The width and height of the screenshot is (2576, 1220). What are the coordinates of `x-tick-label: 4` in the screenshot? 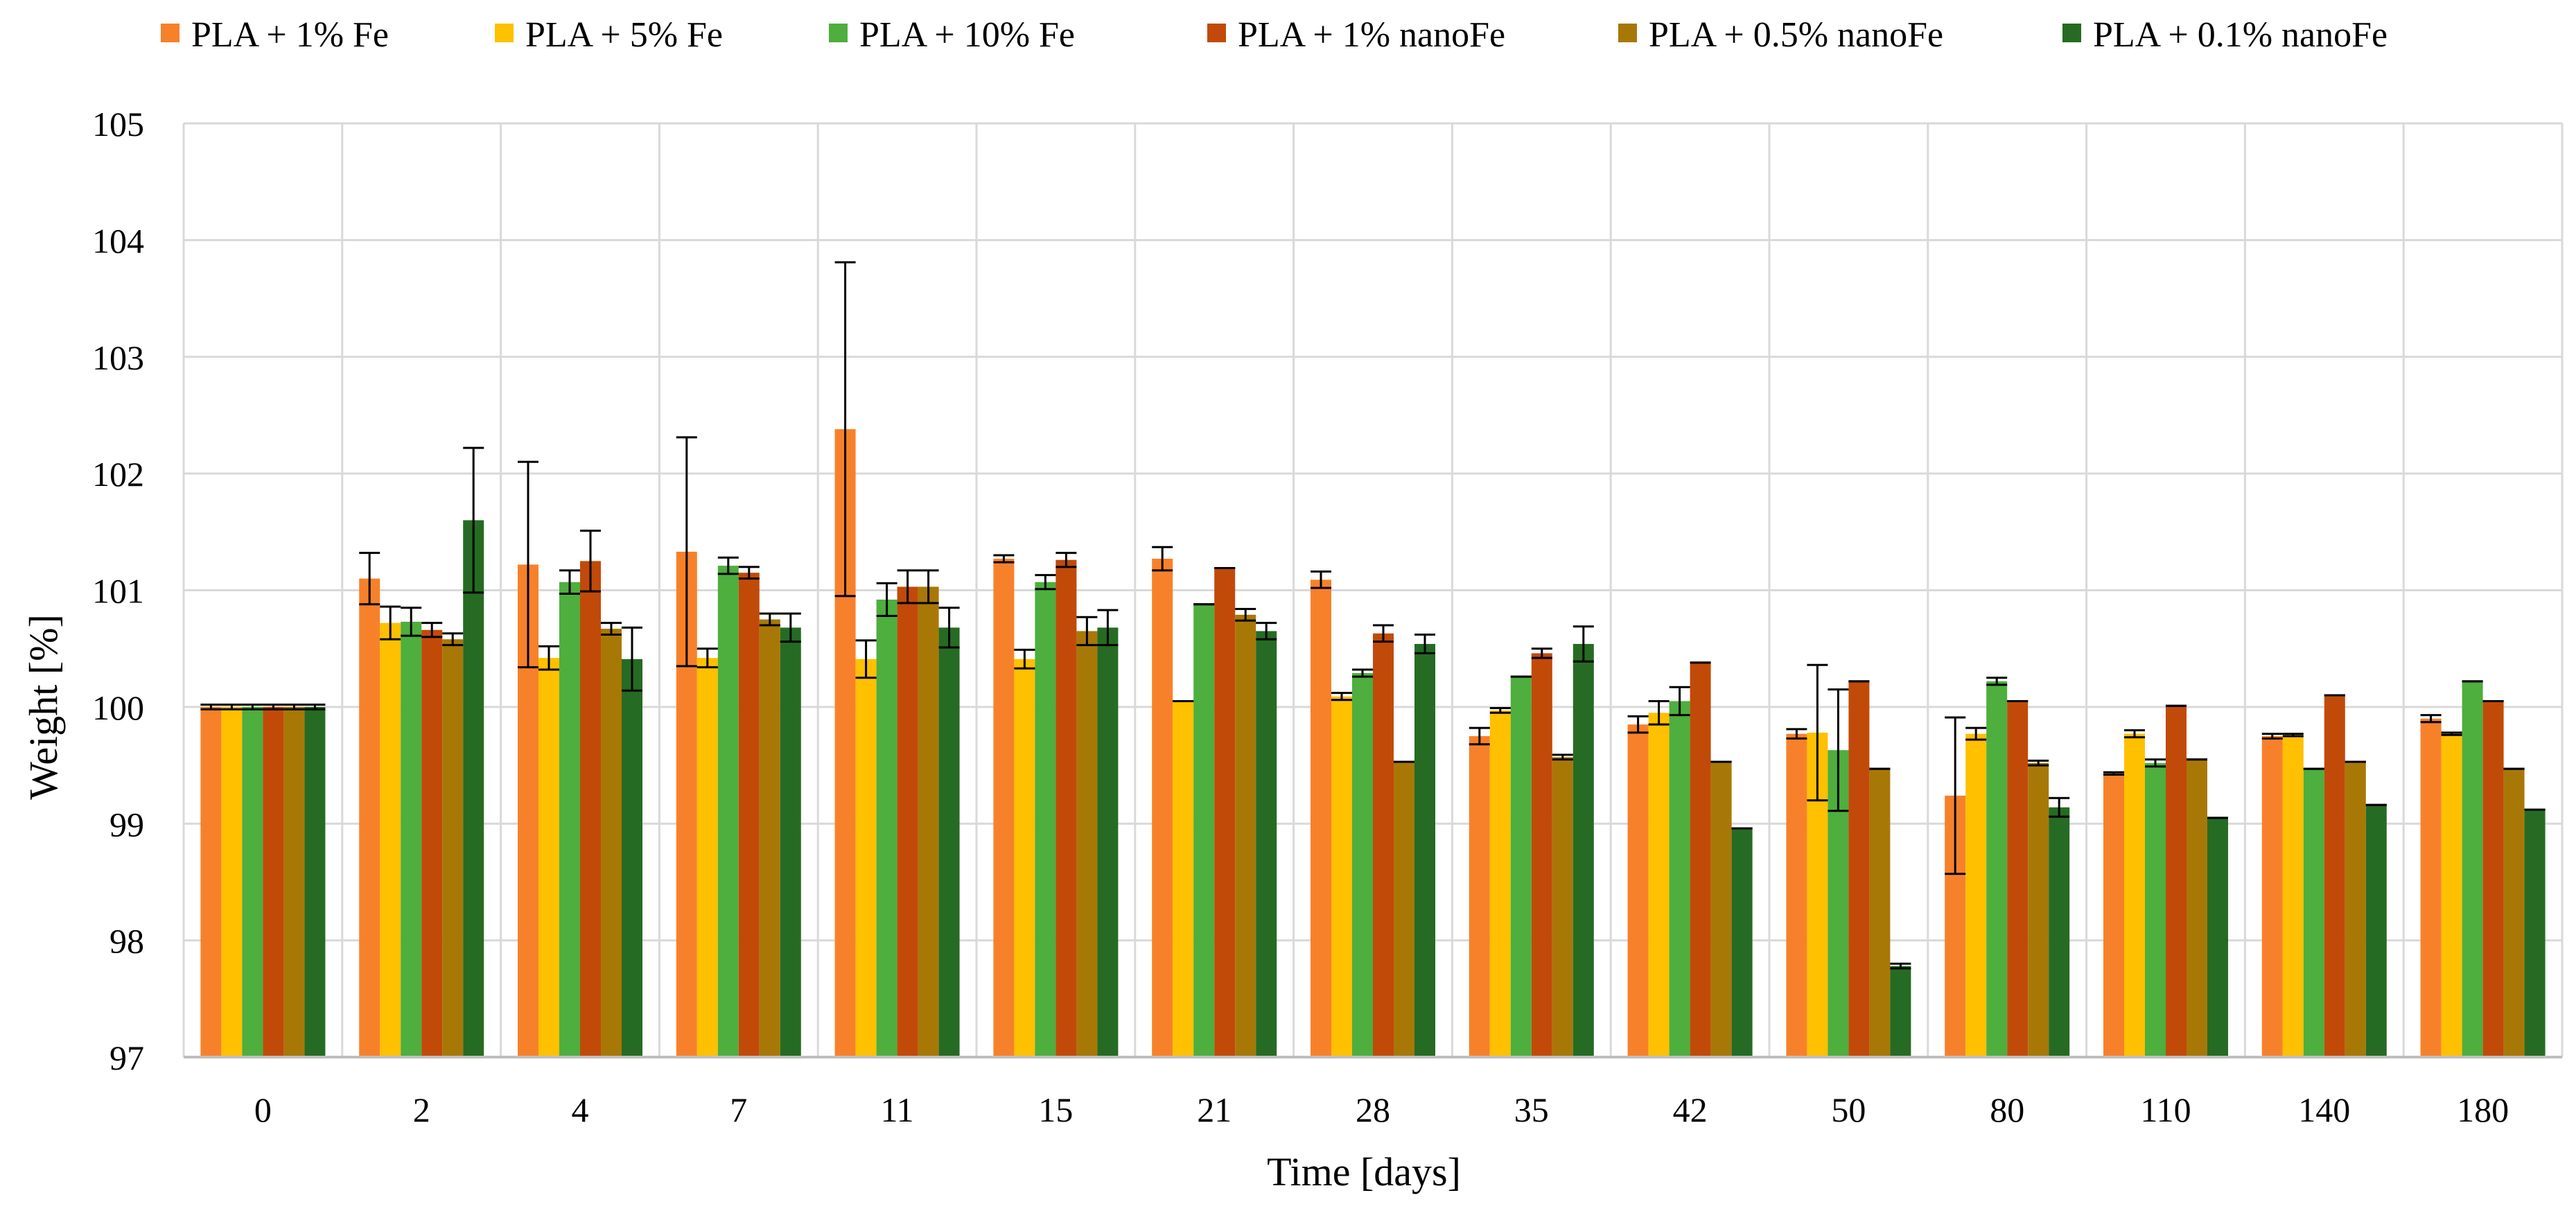 It's located at (580, 1110).